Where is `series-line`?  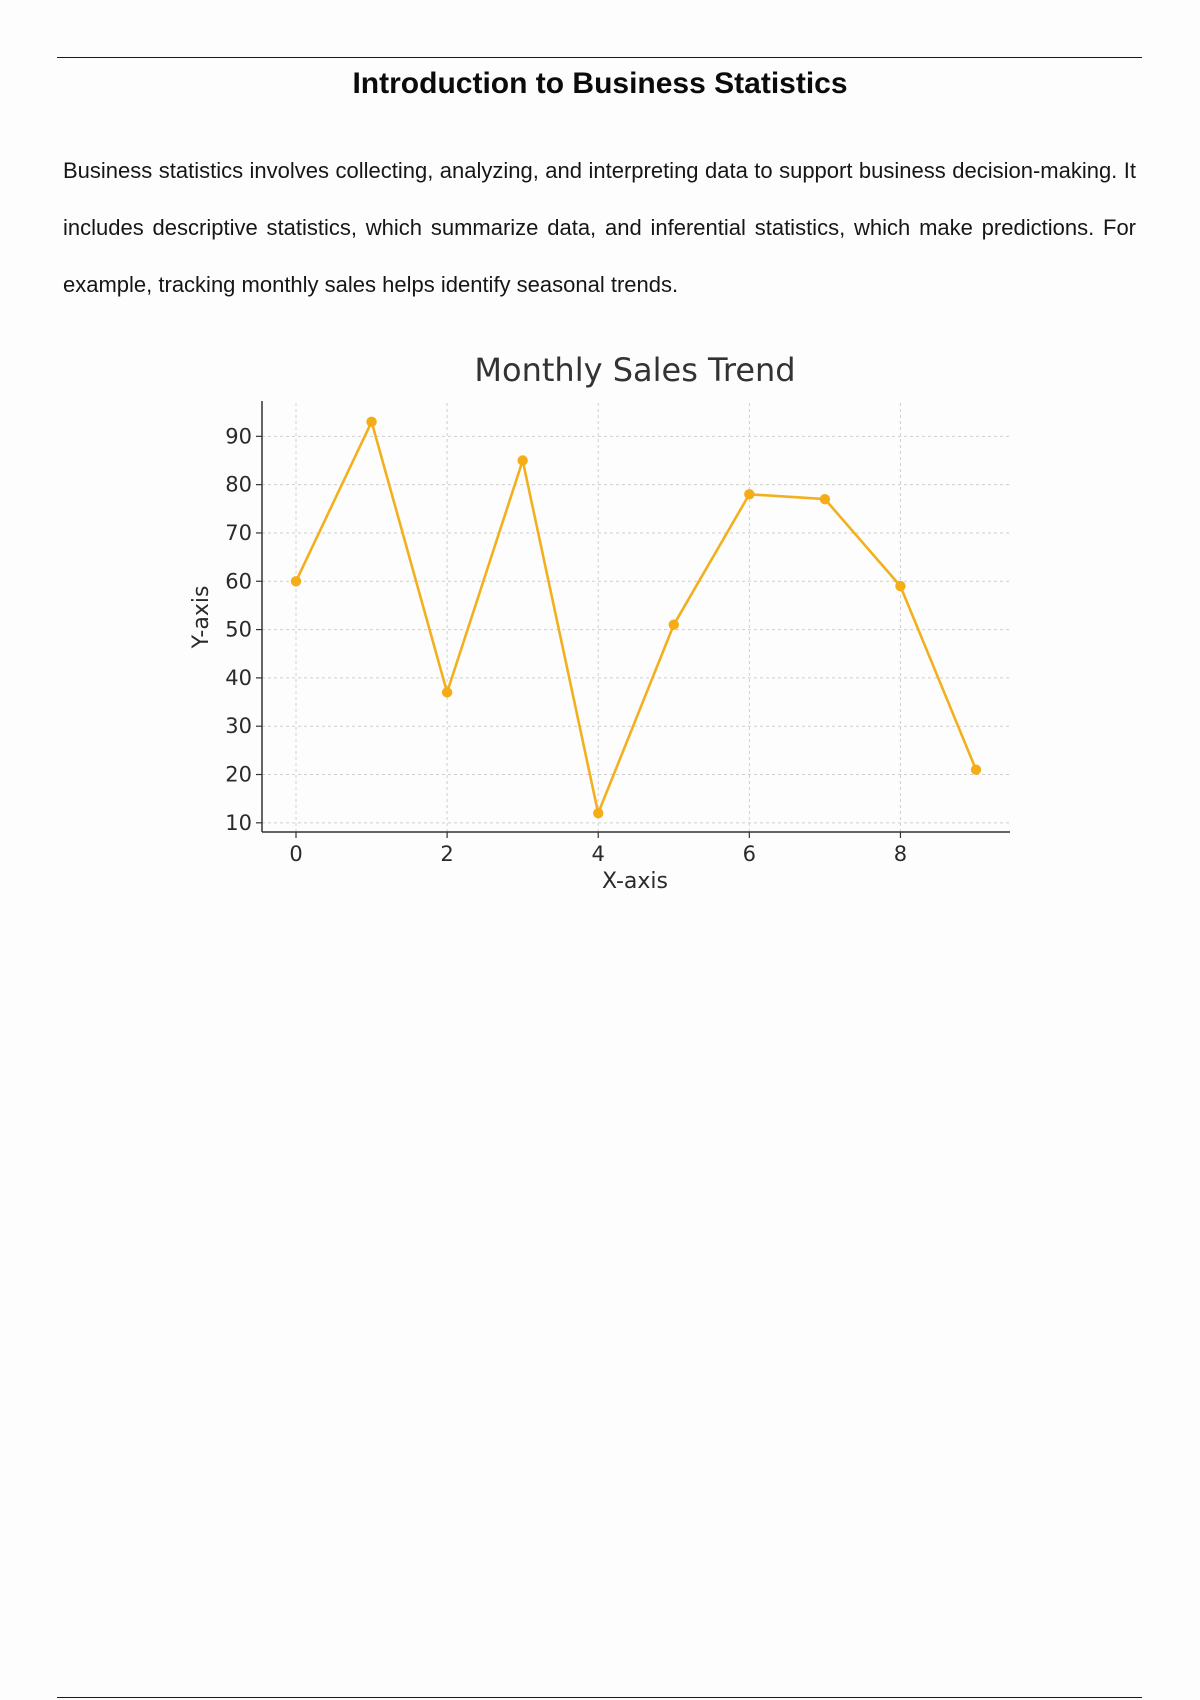
series-line is located at coordinates (636, 617).